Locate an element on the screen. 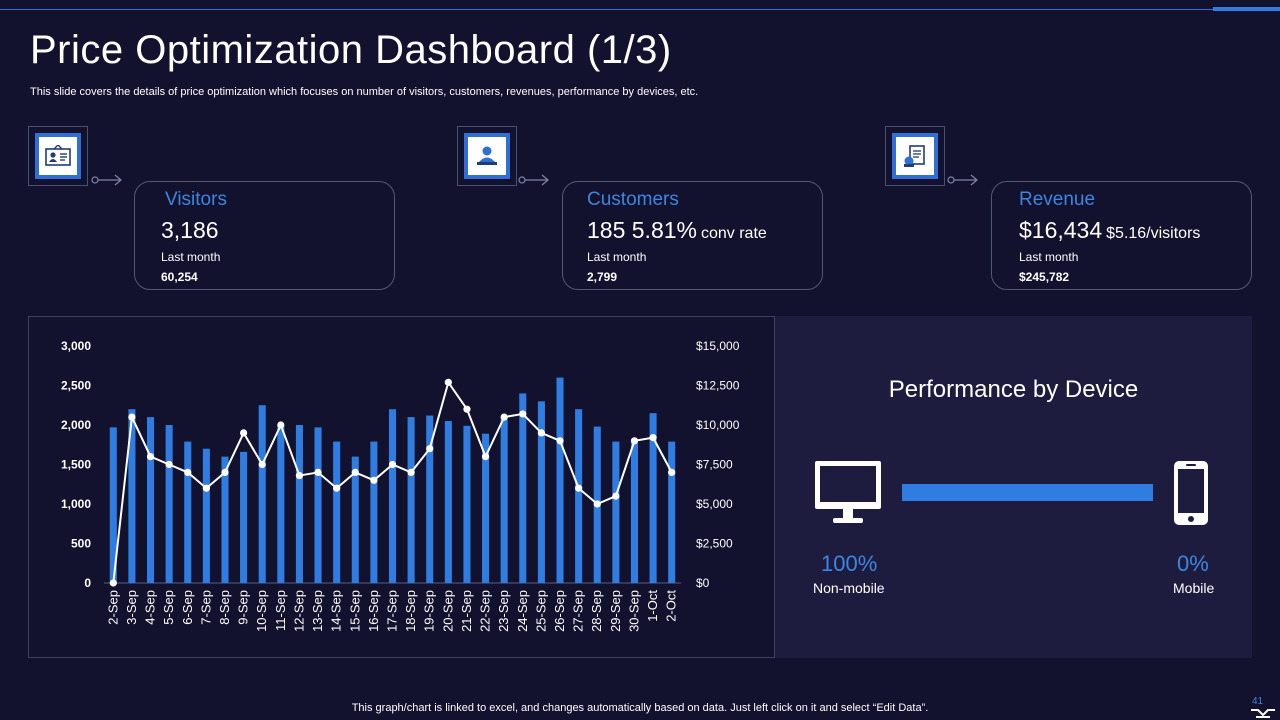 The height and width of the screenshot is (720, 1280). category-label: 9-Sep is located at coordinates (243, 607).